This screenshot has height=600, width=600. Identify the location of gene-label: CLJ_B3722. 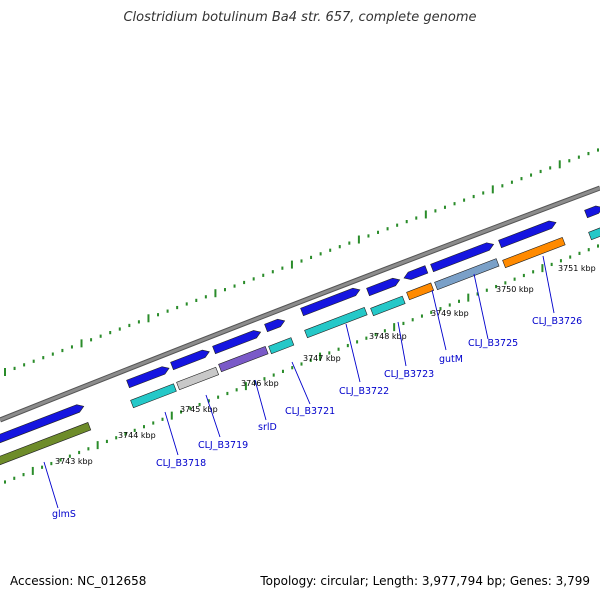
(364, 391).